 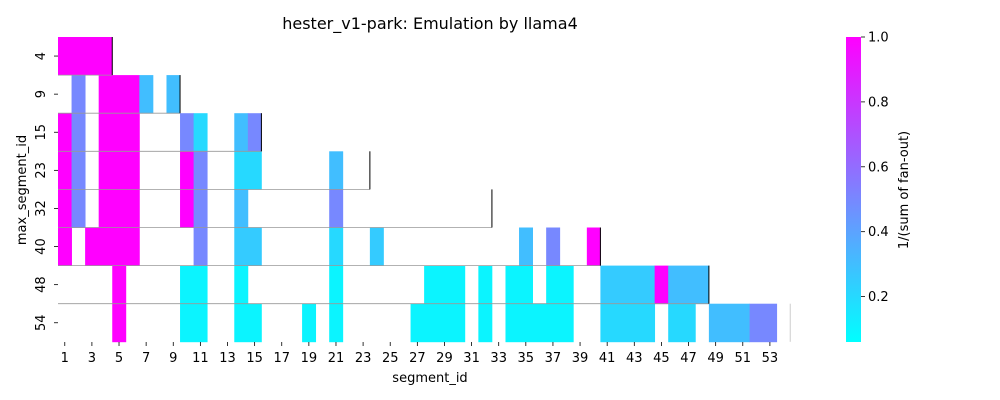 What do you see at coordinates (553, 358) in the screenshot?
I see `x-tick-label: 37` at bounding box center [553, 358].